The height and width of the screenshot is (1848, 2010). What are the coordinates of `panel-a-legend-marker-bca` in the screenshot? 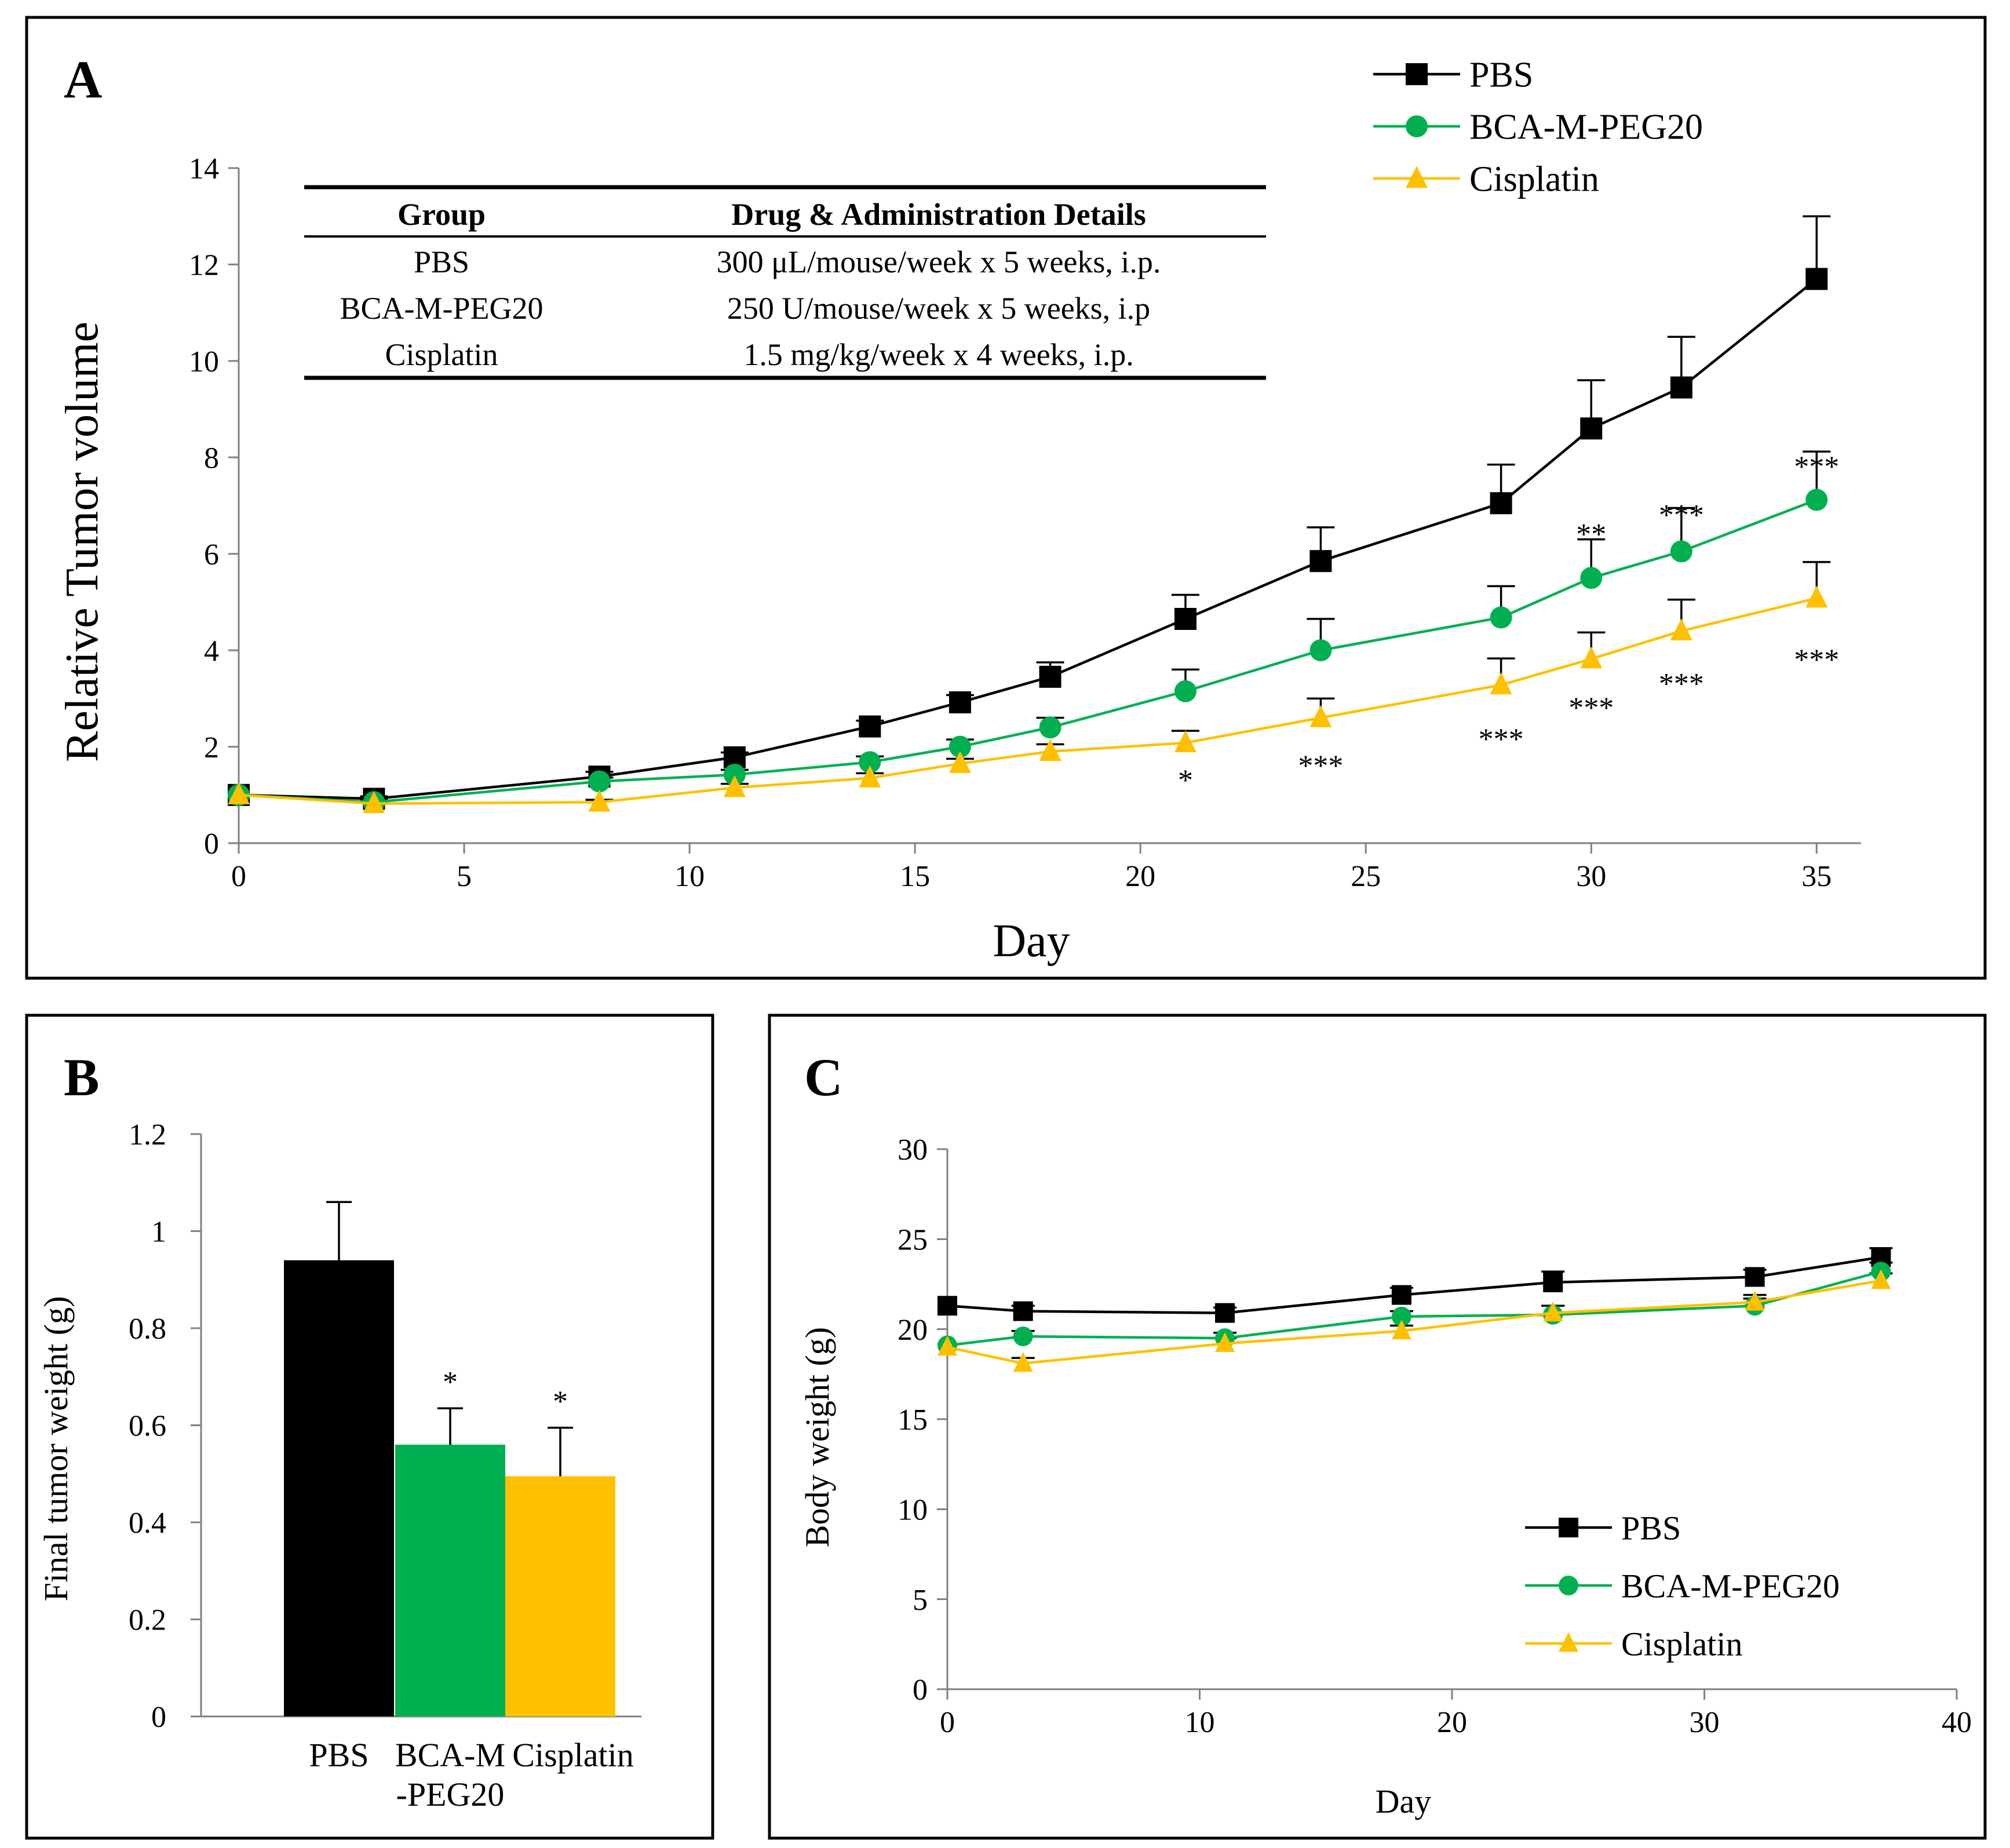 It's located at (1417, 126).